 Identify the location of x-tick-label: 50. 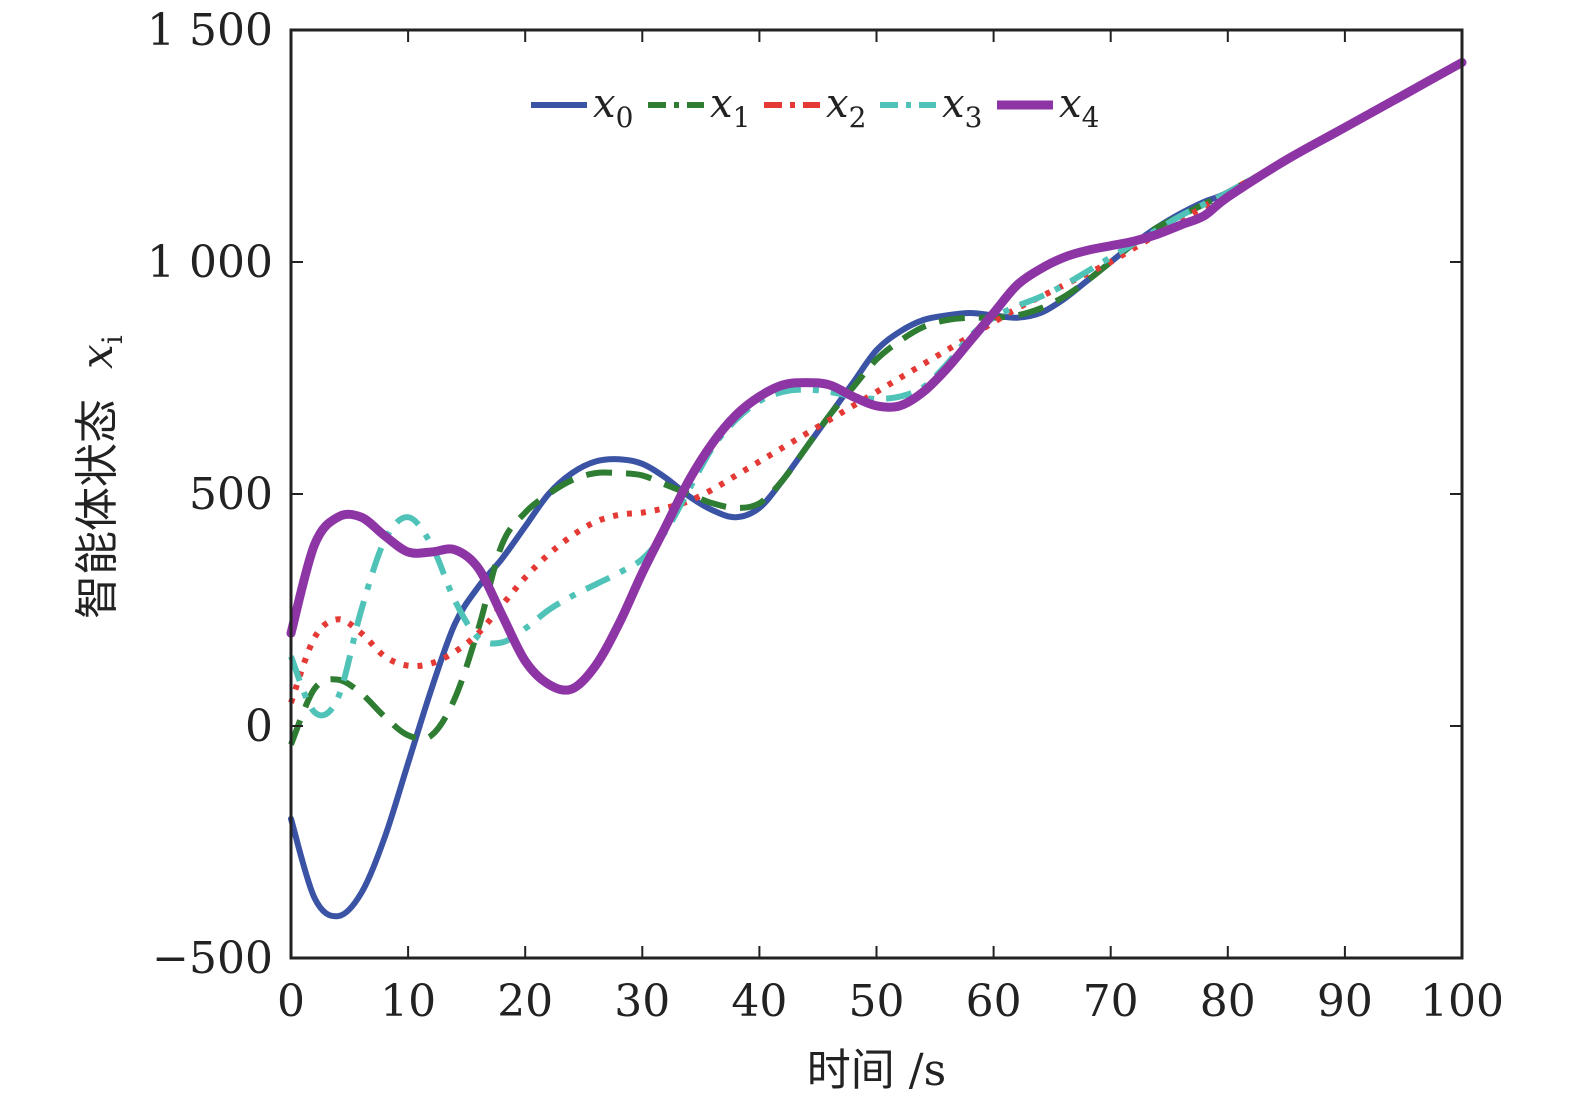
(877, 1001).